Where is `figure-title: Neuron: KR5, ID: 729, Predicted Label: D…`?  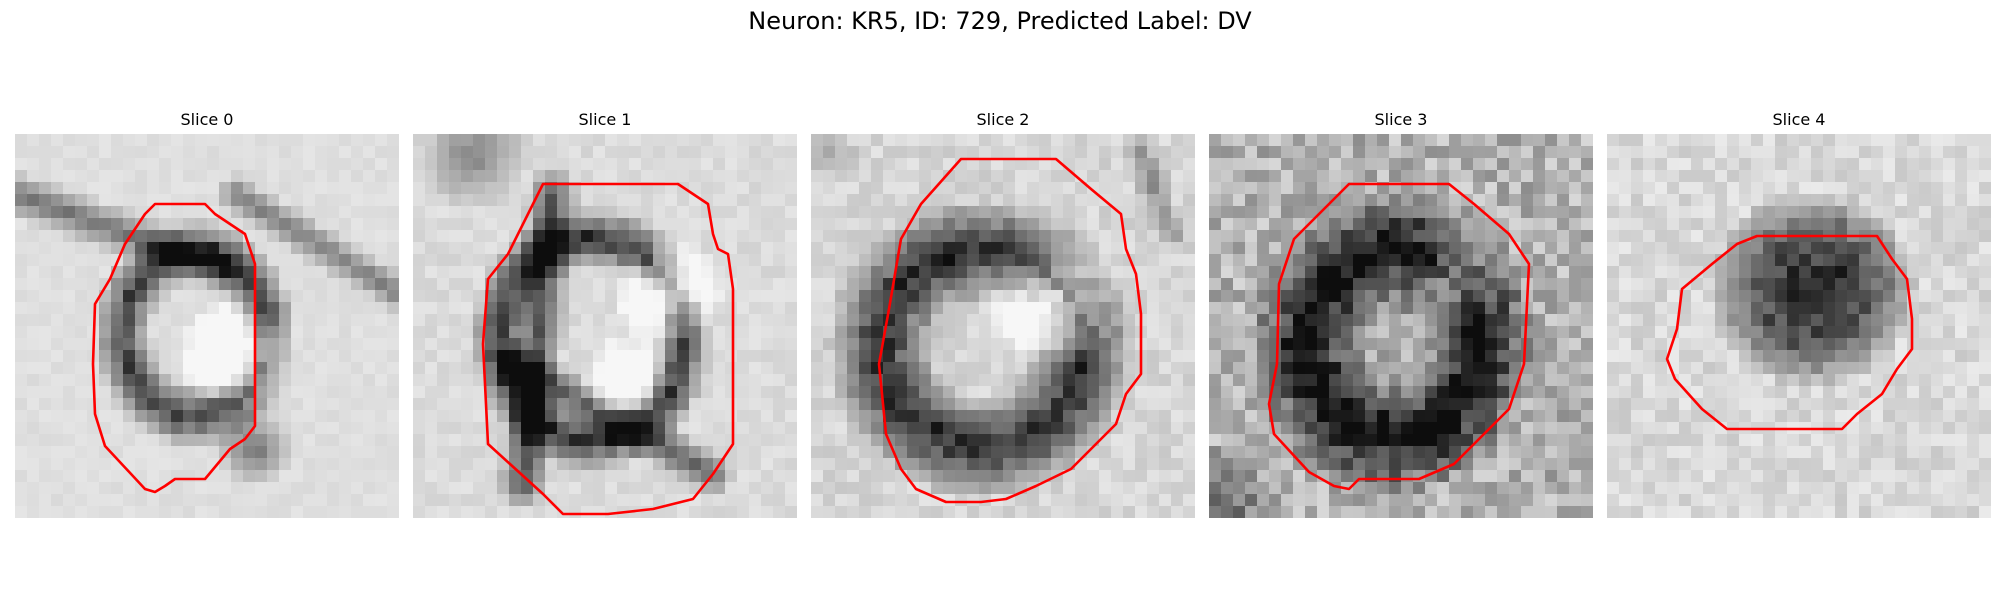 figure-title: Neuron: KR5, ID: 729, Predicted Label: D… is located at coordinates (1000, 21).